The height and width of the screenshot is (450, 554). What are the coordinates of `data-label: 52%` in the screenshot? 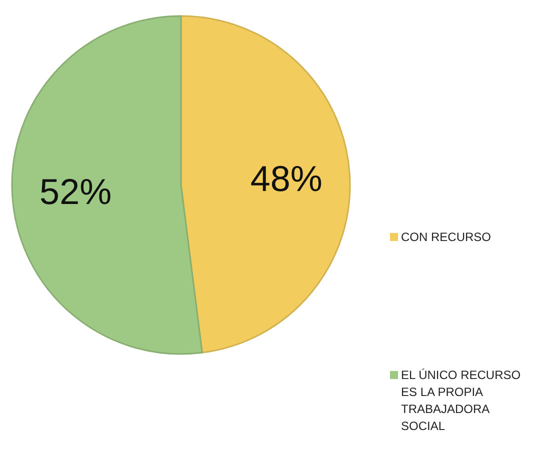 It's located at (76, 191).